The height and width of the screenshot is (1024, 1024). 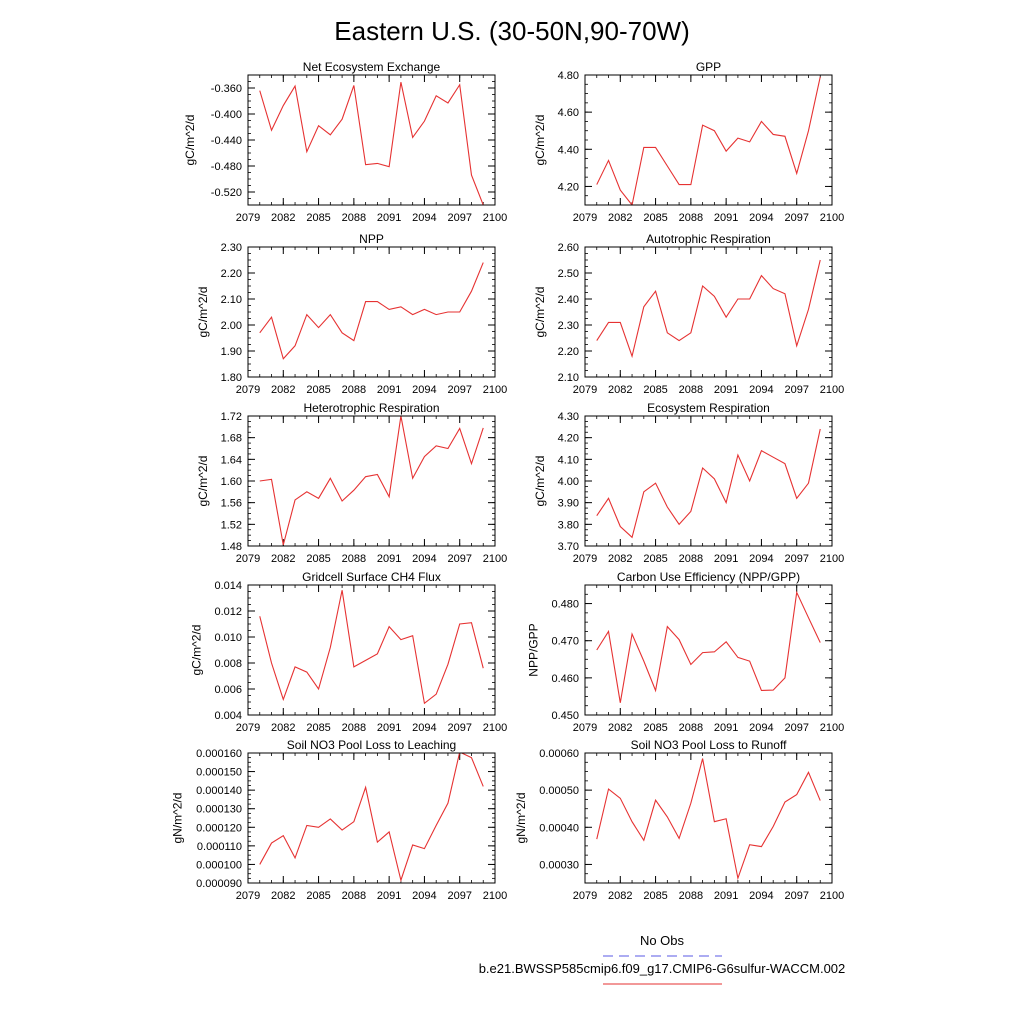 What do you see at coordinates (371, 577) in the screenshot?
I see `panel-title: Gridcell Surface CH4 Flux` at bounding box center [371, 577].